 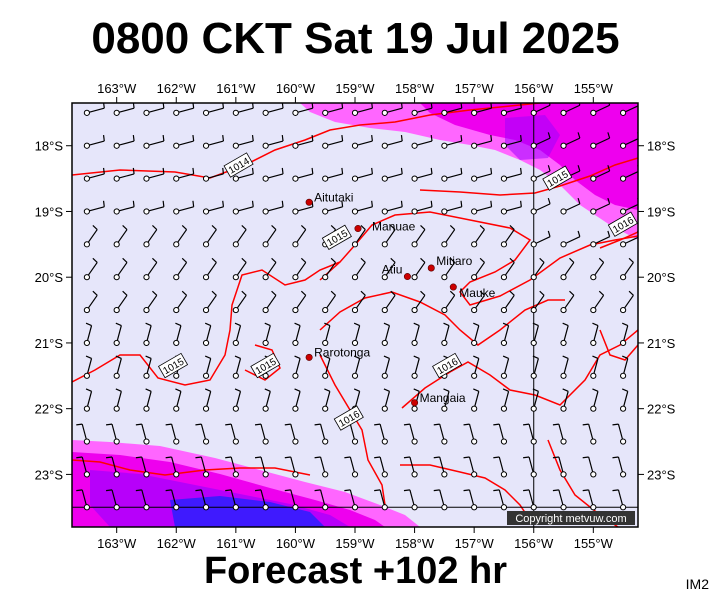 I want to click on place-atiu: Atiu, so click(x=396, y=272).